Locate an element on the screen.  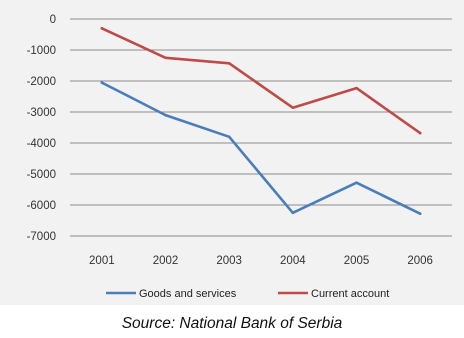
x-axis-tick-labels: 2001 2002 2003 2004 2005 2006 is located at coordinates (261, 261).